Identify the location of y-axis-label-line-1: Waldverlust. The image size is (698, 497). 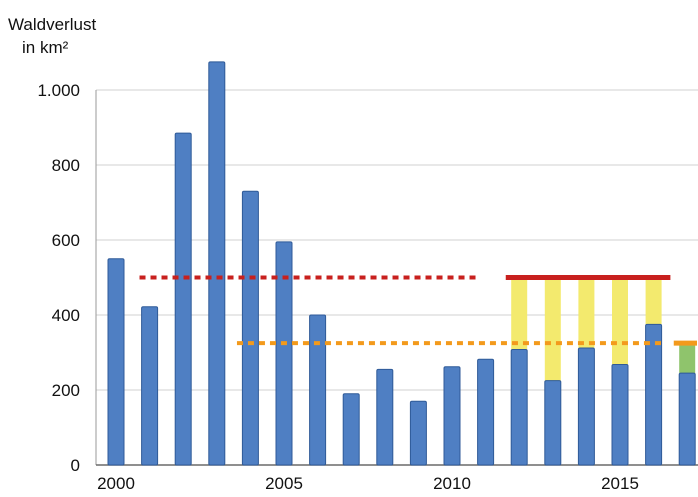
(52, 24).